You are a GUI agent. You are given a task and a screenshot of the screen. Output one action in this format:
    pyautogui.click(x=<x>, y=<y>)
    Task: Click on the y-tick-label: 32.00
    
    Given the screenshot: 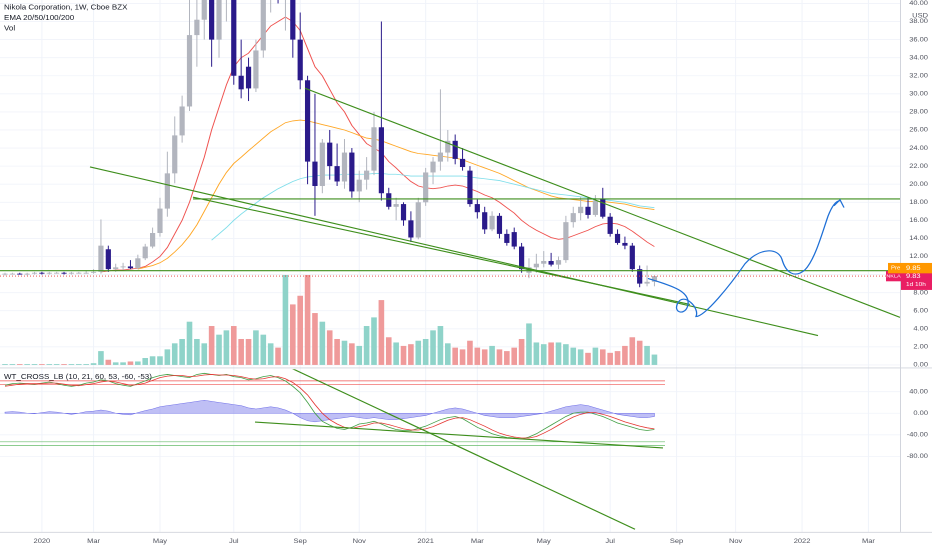 What is the action you would take?
    pyautogui.click(x=918, y=76)
    